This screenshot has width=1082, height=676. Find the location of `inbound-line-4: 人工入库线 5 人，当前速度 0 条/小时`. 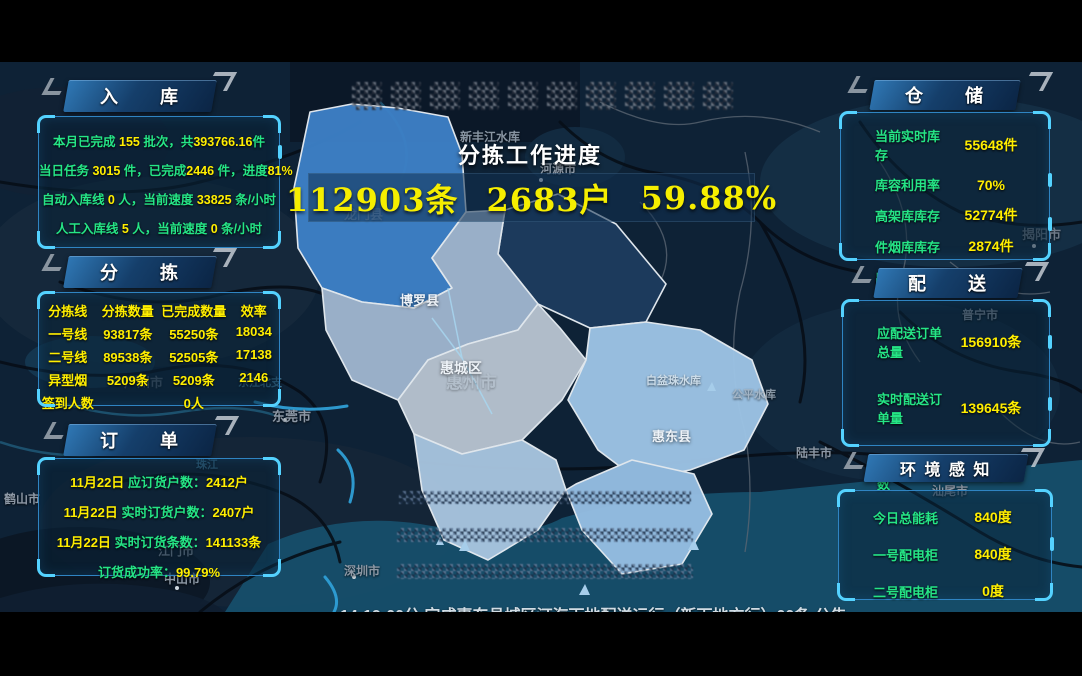

inbound-line-4: 人工入库线 5 人，当前速度 0 条/小时 is located at coordinates (159, 229).